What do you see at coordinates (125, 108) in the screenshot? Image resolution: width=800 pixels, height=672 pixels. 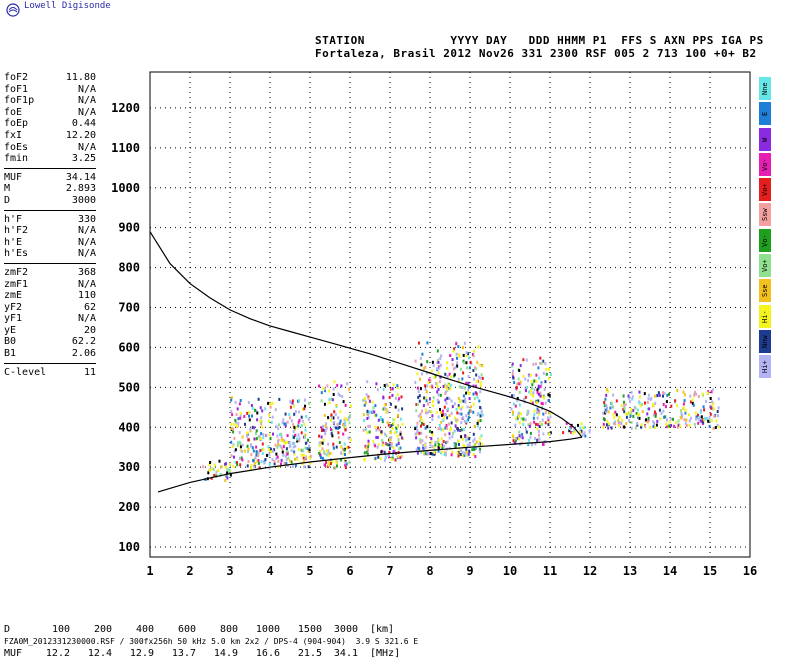 I see `y-tick-label: 1200` at bounding box center [125, 108].